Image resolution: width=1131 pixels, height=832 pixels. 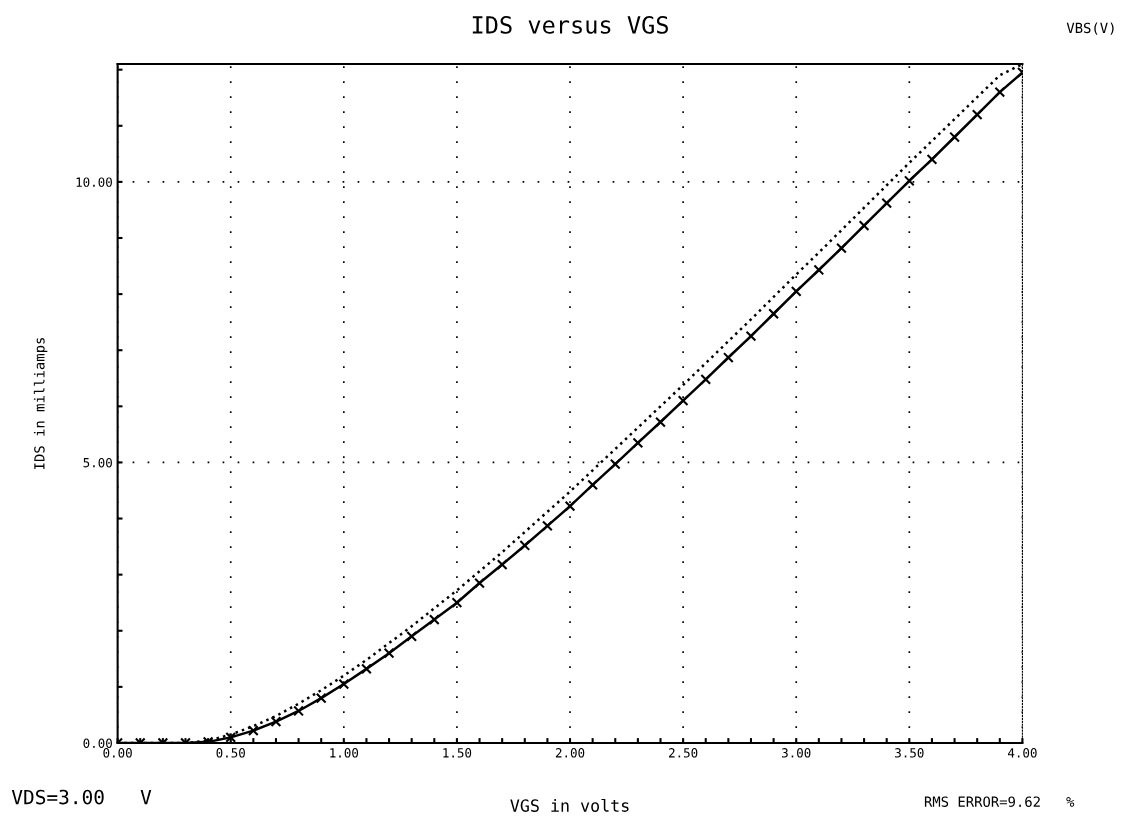 I want to click on y-tick-label: 5.00, so click(x=97, y=462).